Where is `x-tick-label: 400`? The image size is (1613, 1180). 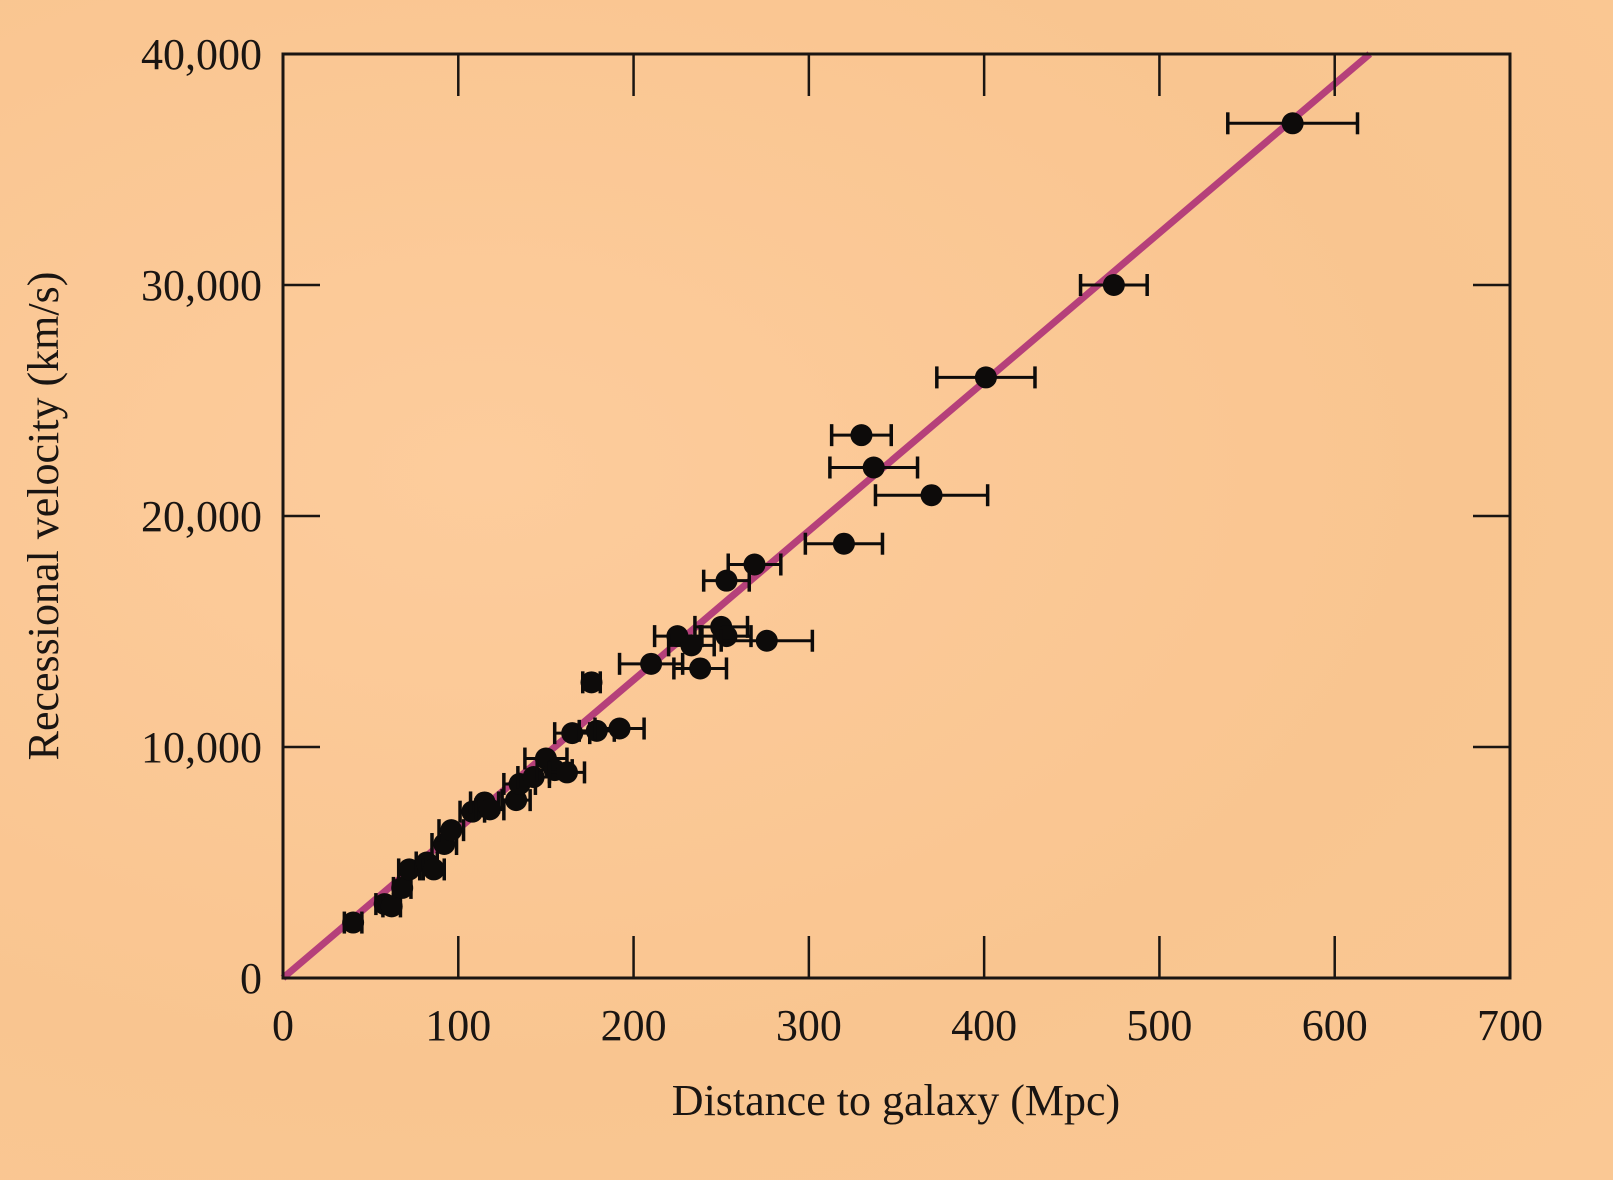 x-tick-label: 400 is located at coordinates (984, 1025).